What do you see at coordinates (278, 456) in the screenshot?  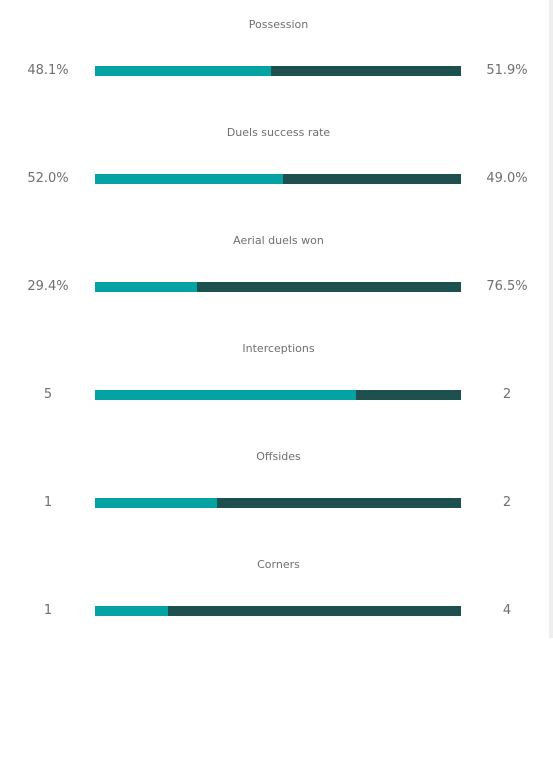 I see `stat-label: Offsides` at bounding box center [278, 456].